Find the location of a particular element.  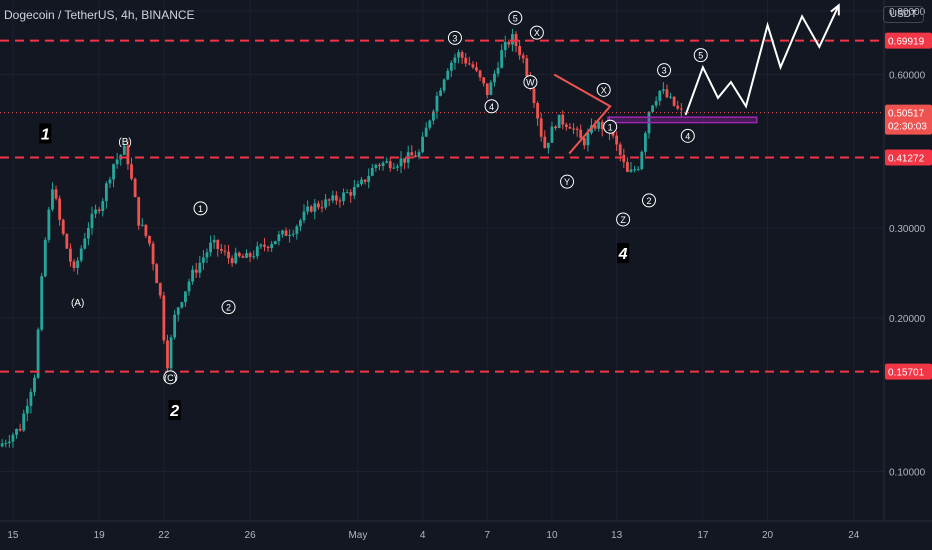

triangle-drawing is located at coordinates (582, 114).